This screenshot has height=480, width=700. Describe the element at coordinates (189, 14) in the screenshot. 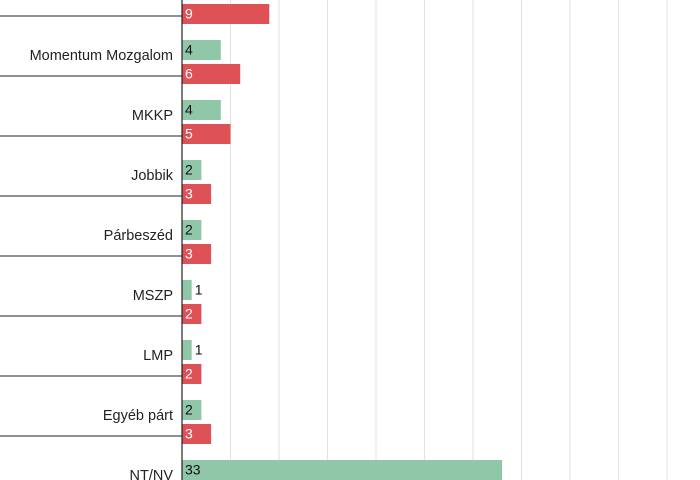

I see `bar-value-label: 9` at that location.